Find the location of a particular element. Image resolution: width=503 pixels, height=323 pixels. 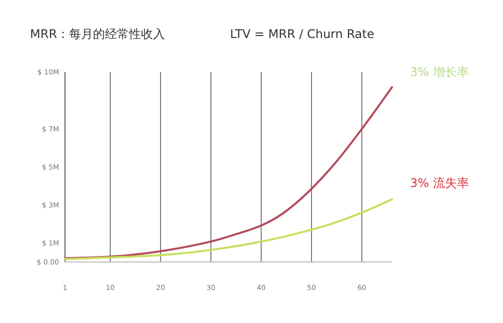

text: 3% 增长率 is located at coordinates (439, 72).